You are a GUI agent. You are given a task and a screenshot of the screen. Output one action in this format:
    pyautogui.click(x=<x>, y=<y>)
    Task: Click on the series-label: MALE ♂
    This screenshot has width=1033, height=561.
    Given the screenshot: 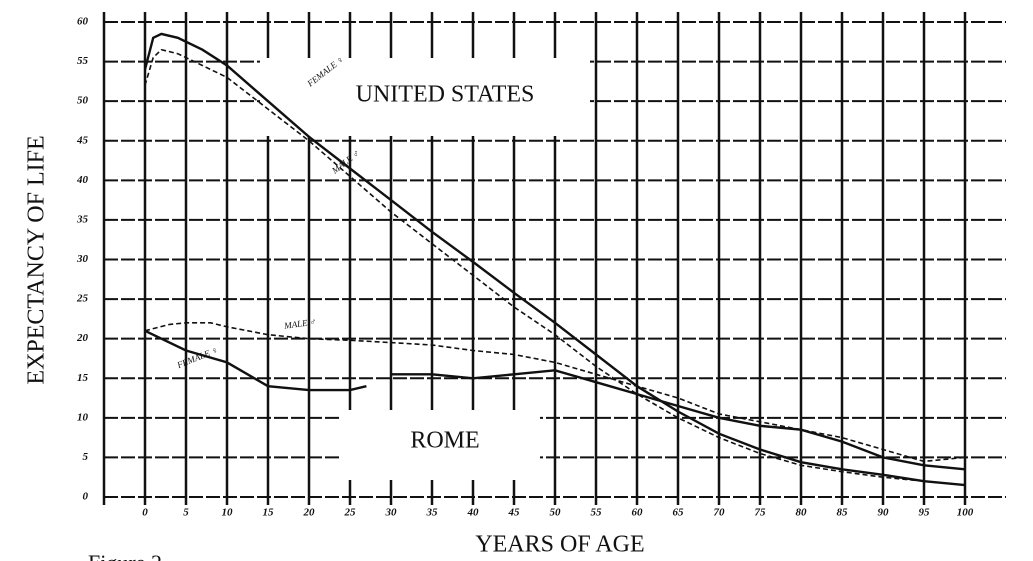 What is the action you would take?
    pyautogui.click(x=300, y=323)
    